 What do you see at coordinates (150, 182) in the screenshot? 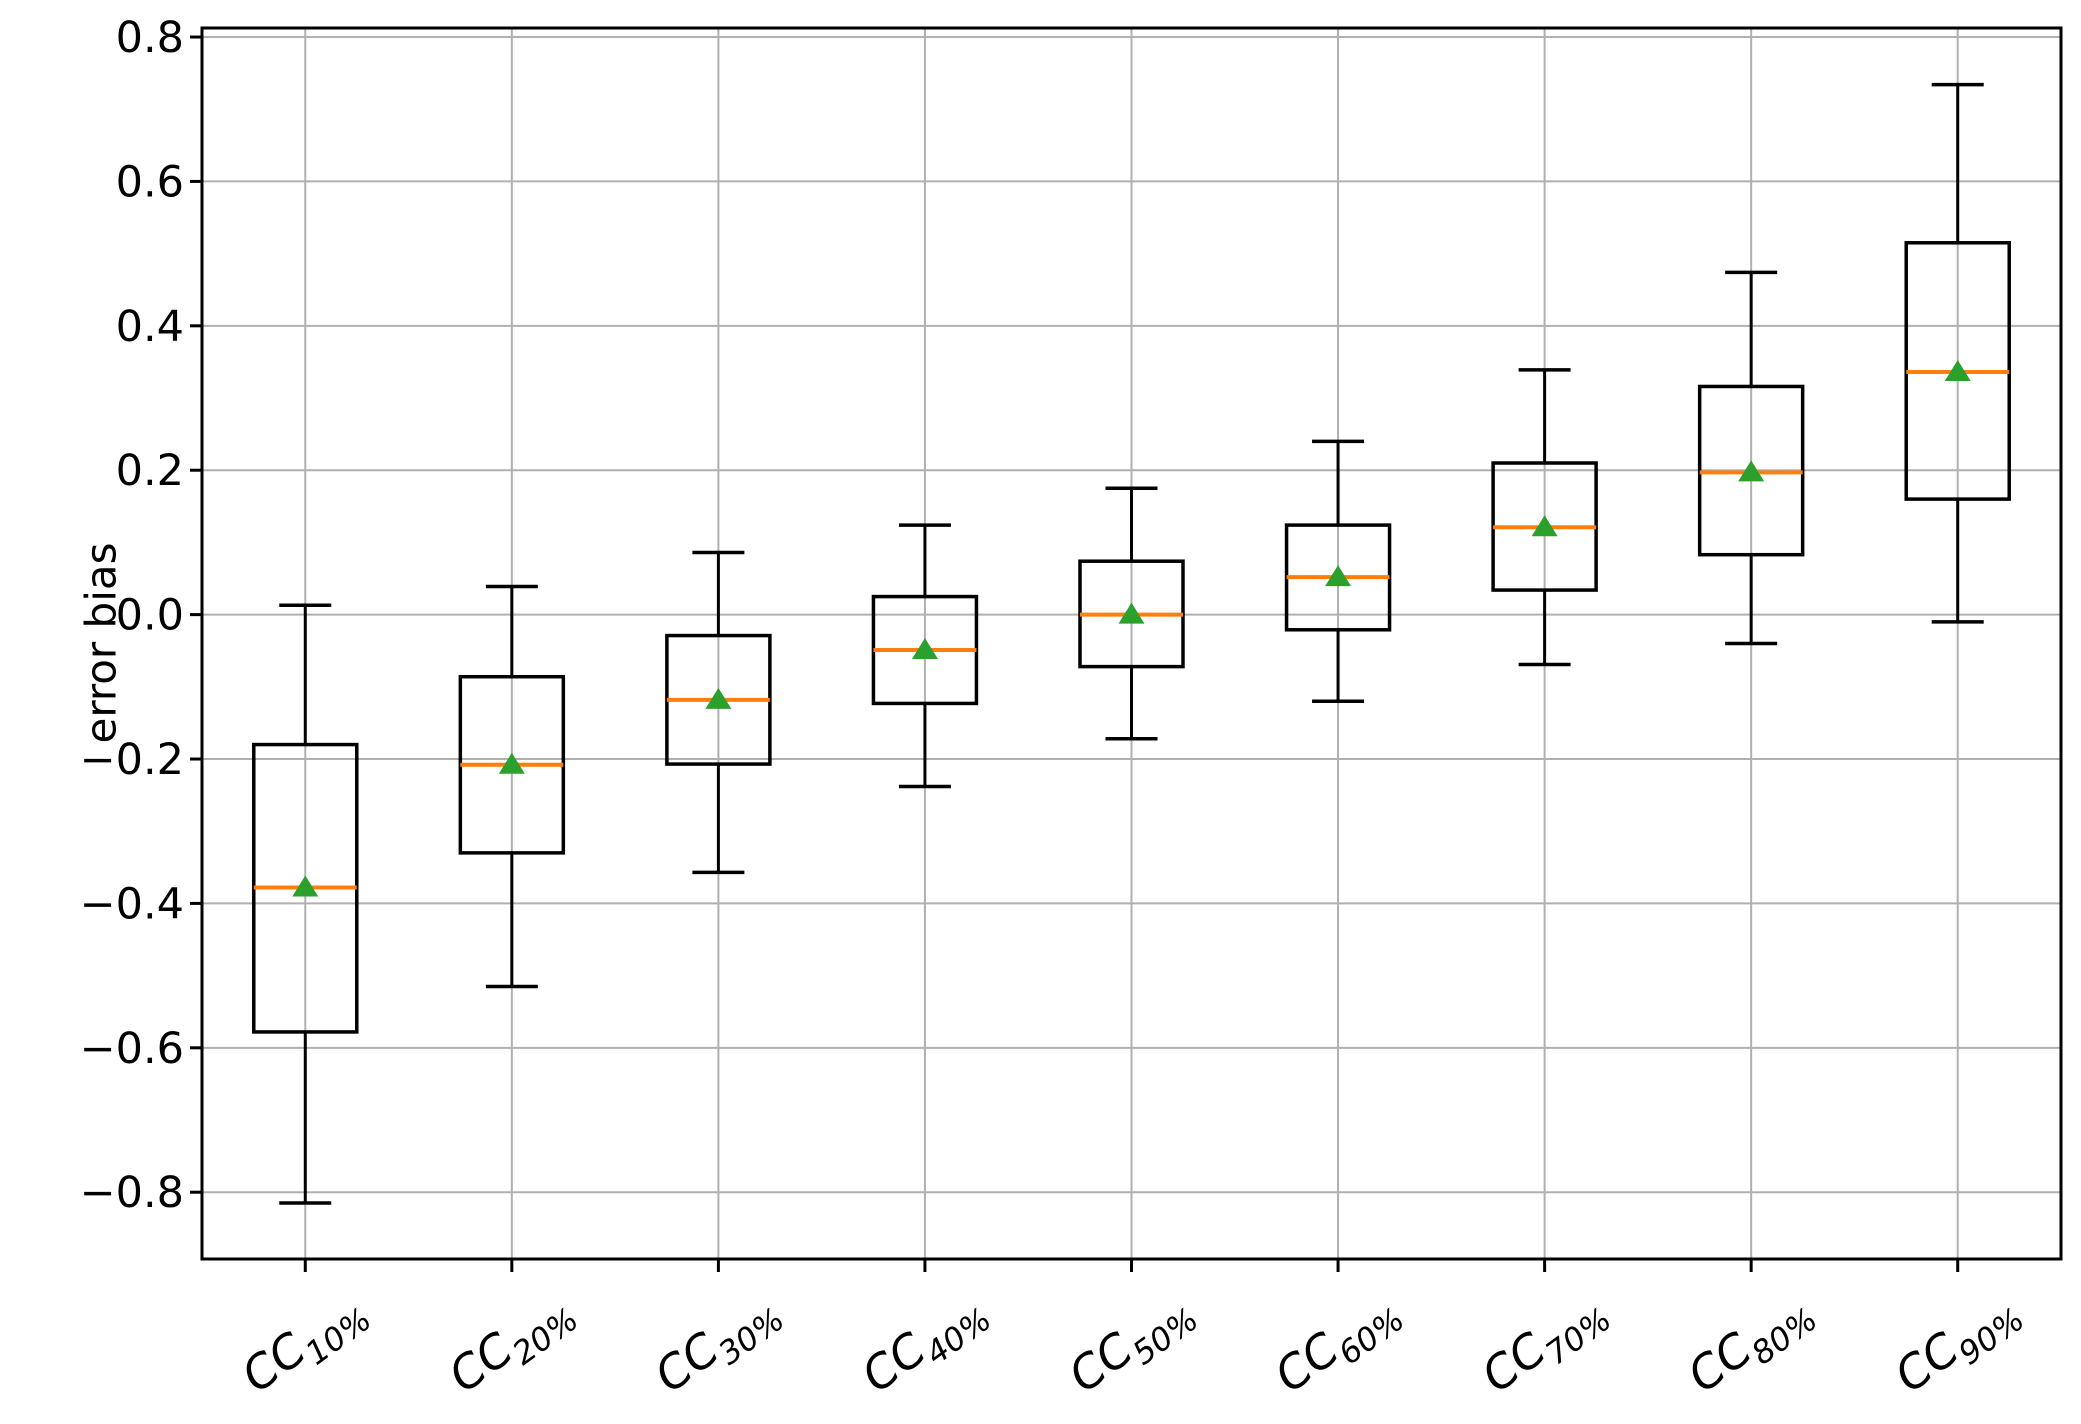
I see `y-tick-label: 0.6` at bounding box center [150, 182].